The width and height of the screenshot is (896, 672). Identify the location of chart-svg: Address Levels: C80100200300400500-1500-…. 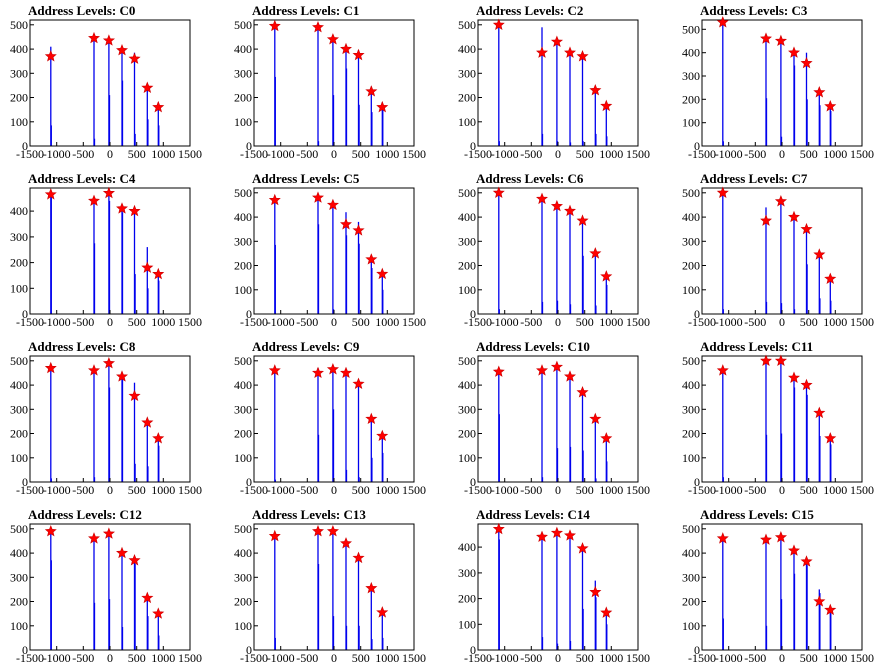
(106, 418).